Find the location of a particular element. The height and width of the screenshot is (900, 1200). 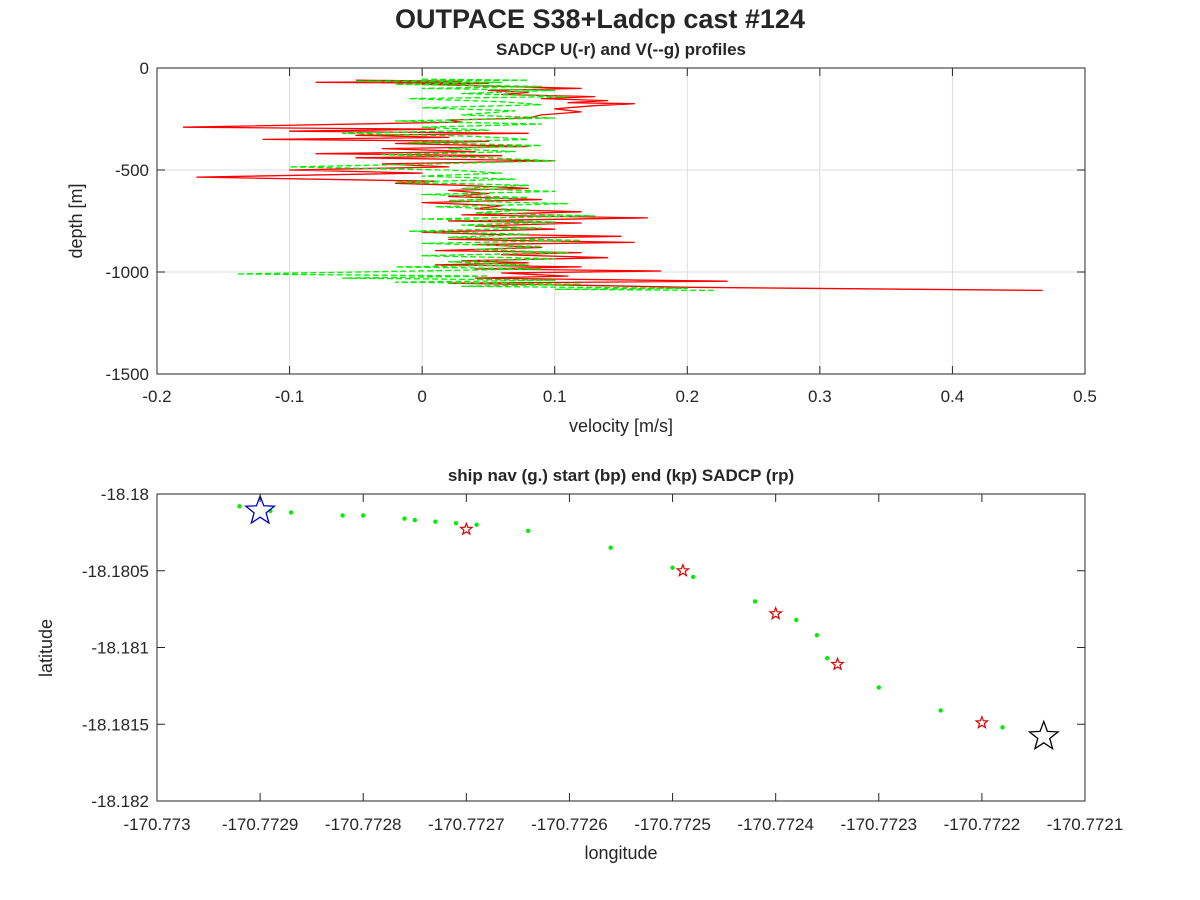

nav-y-tick-label: -18.1805 is located at coordinates (115, 571).